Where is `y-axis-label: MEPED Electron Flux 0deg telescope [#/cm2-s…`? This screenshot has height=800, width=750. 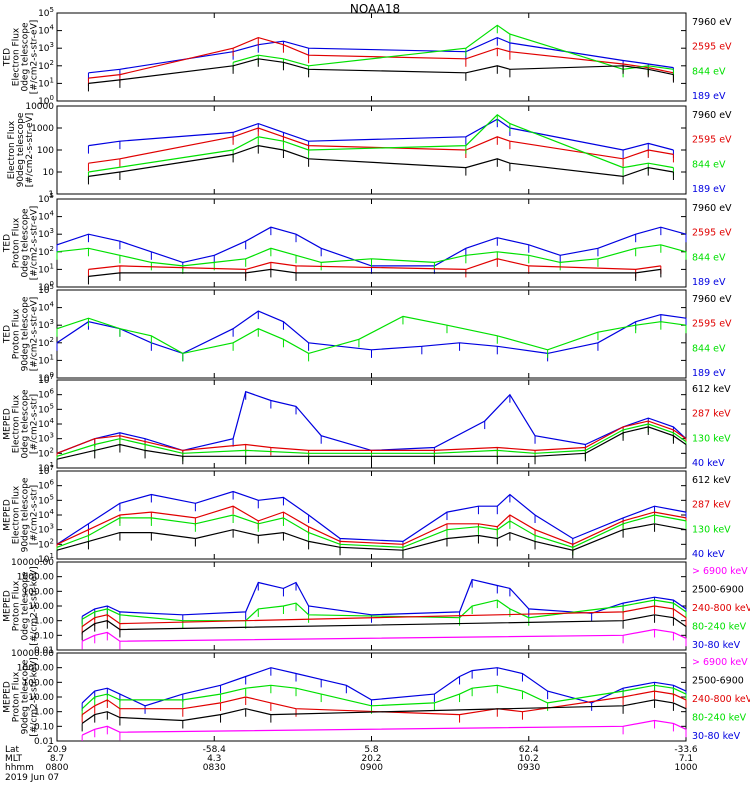
y-axis-label: MEPED Electron Flux 0deg telescope [#/cm2-s… is located at coordinates (21, 424).